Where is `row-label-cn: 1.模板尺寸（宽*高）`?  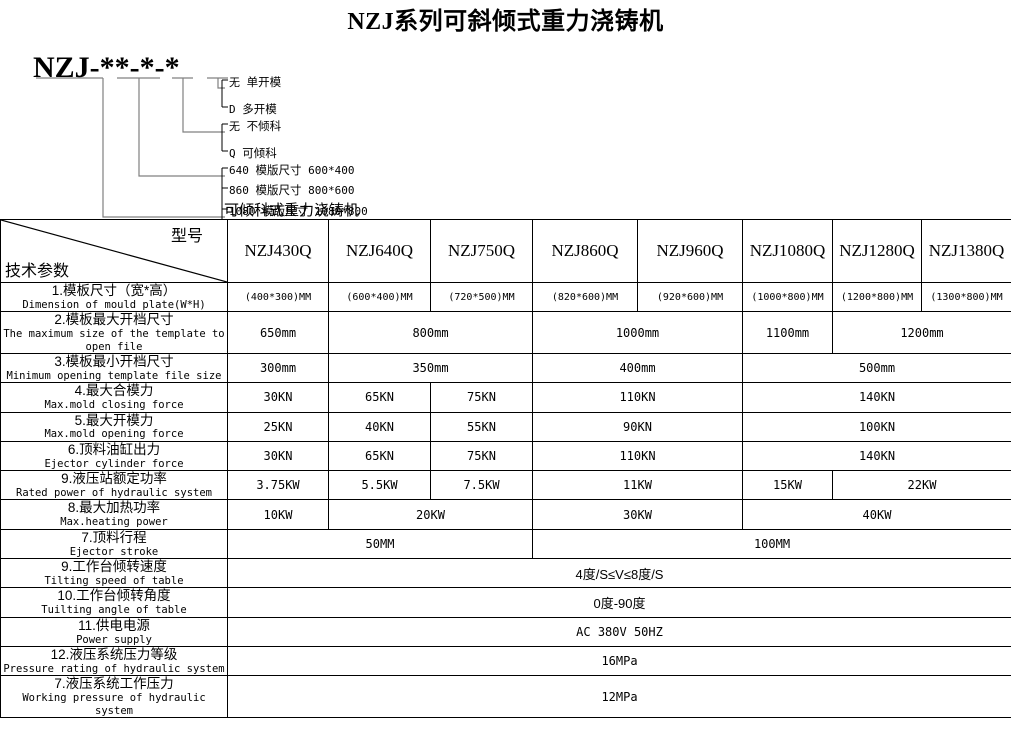 row-label-cn: 1.模板尺寸（宽*高） is located at coordinates (114, 290).